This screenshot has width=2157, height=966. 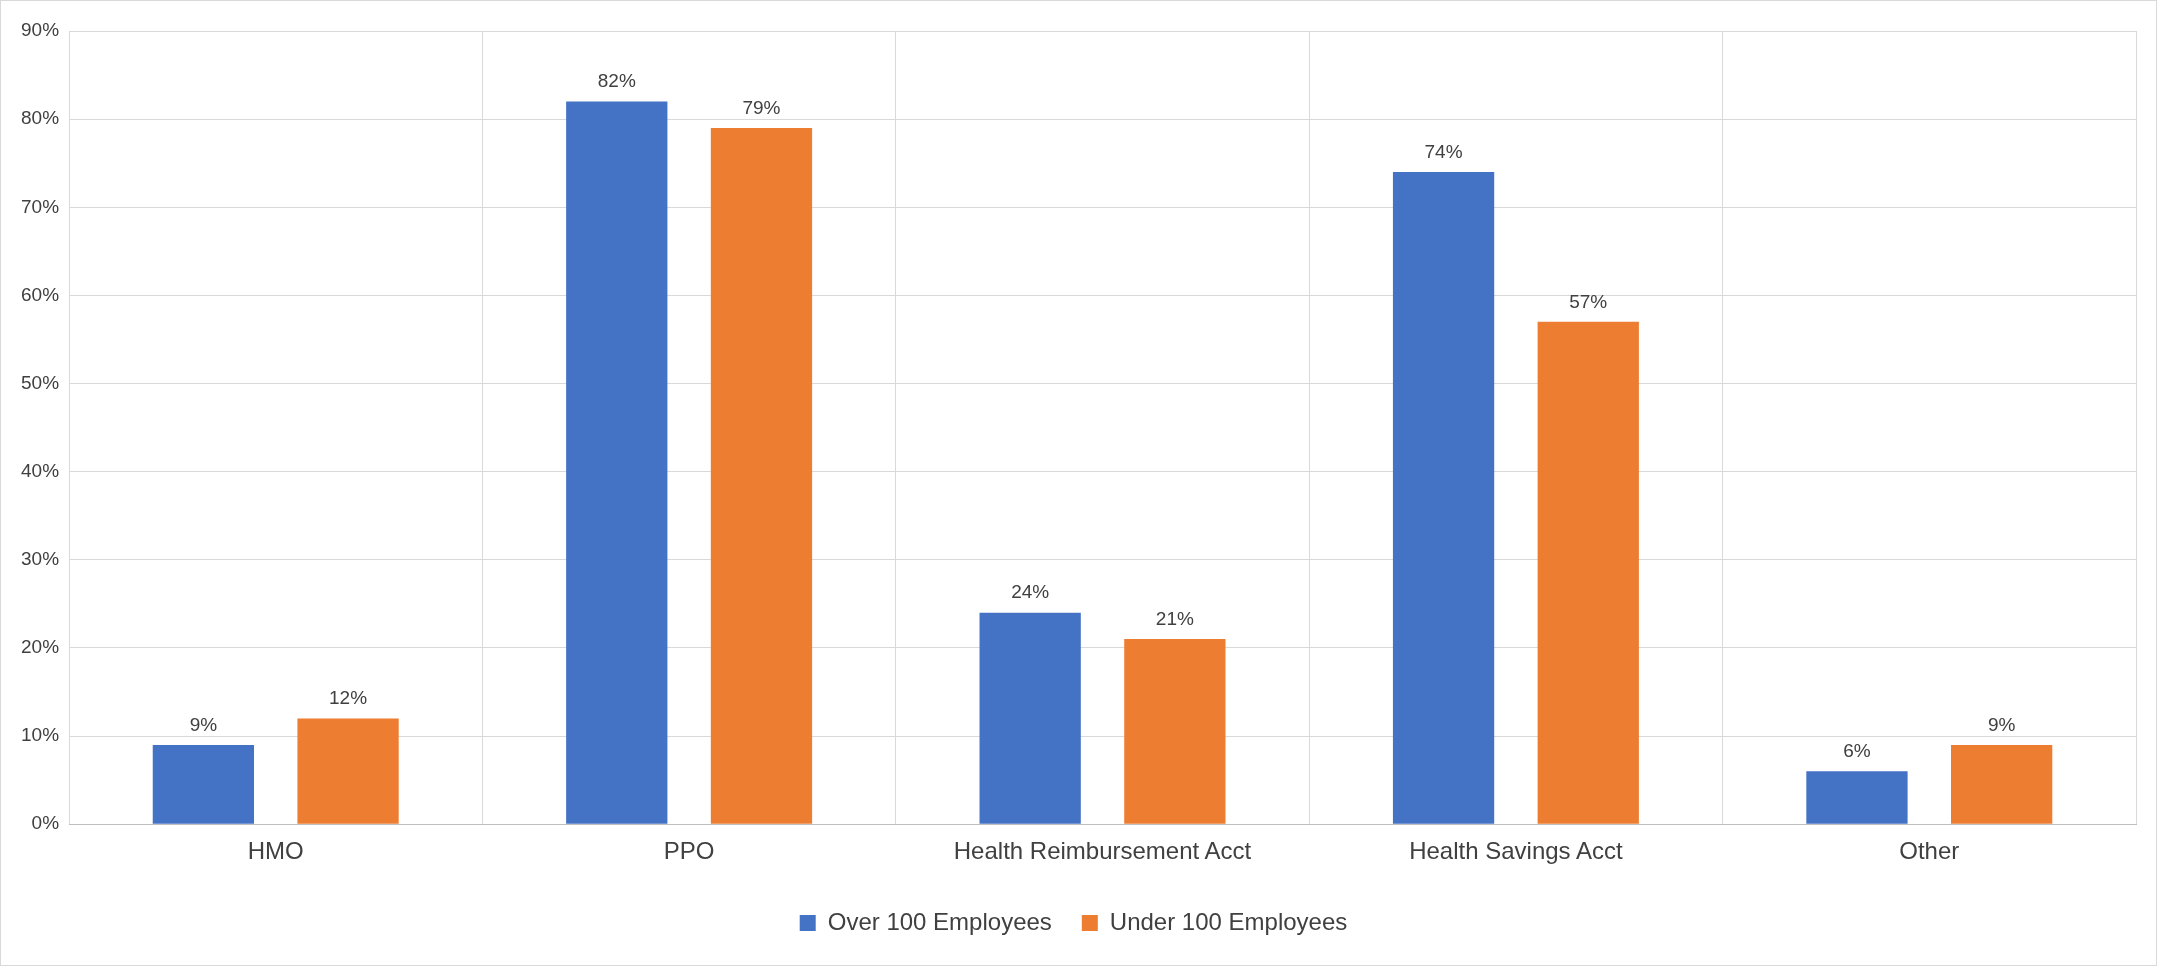 What do you see at coordinates (1102, 851) in the screenshot?
I see `x-tick-label: Health Reimbursement Acct` at bounding box center [1102, 851].